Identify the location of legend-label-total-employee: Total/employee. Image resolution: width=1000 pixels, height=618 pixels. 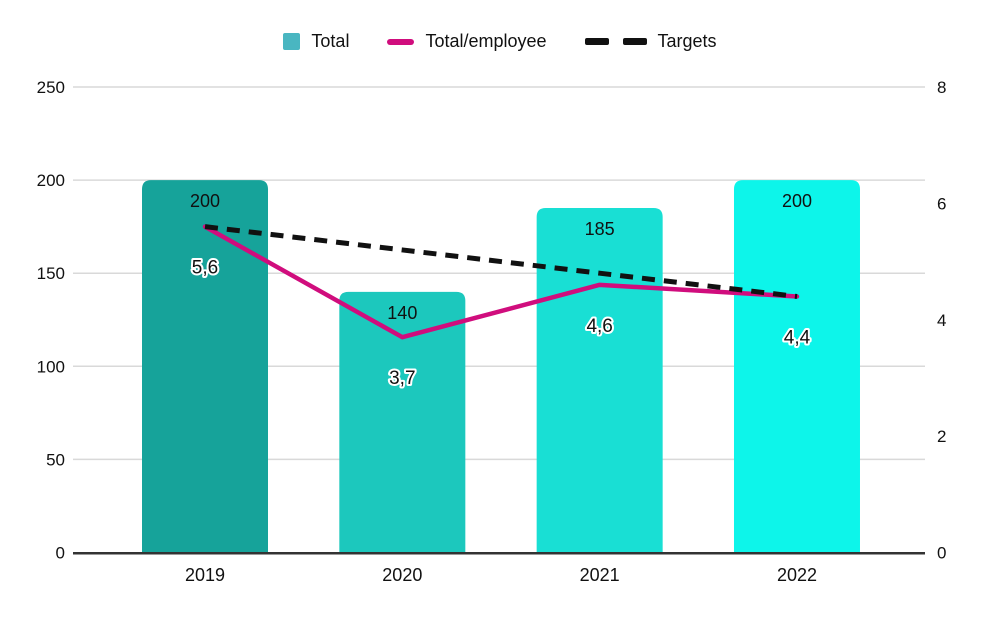
(486, 41).